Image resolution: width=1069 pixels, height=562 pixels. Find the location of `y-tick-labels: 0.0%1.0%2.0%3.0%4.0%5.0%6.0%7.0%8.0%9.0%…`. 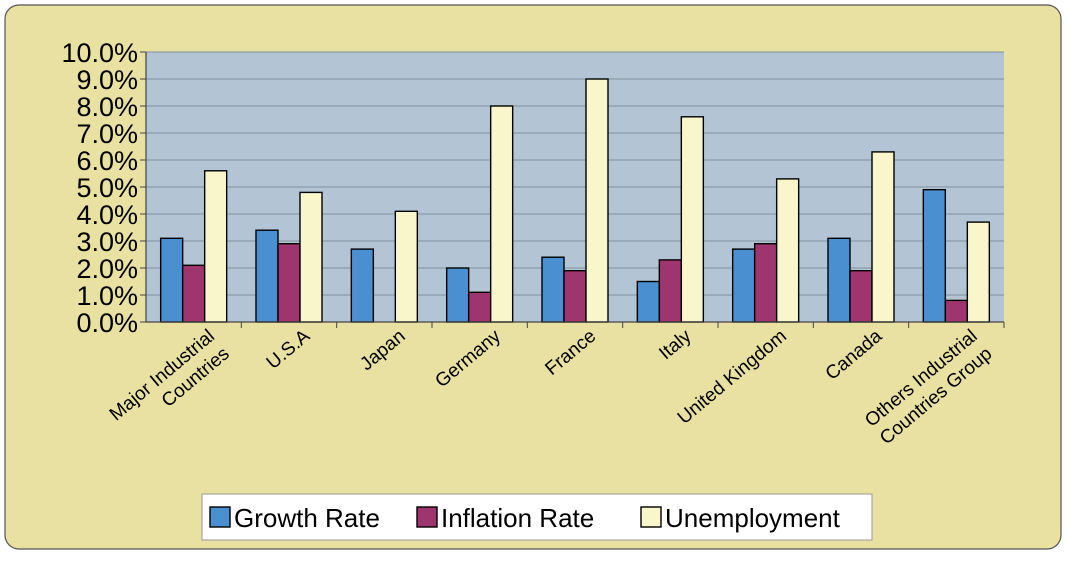

y-tick-labels: 0.0%1.0%2.0%3.0%4.0%5.0%6.0%7.0%8.0%9.0%… is located at coordinates (99, 188).